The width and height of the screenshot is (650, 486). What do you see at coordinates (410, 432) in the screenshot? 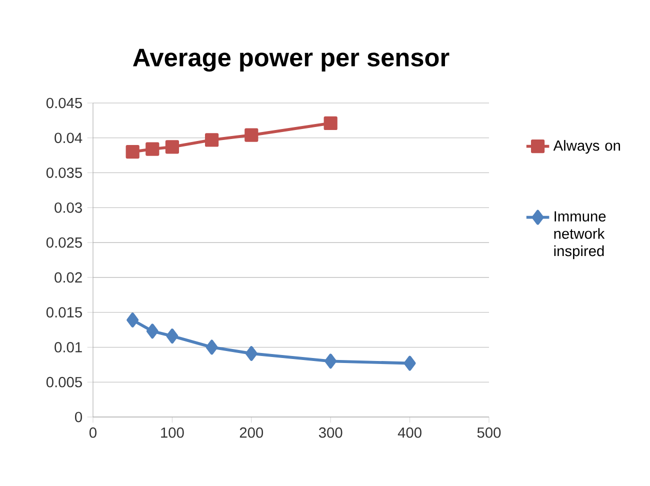
I see `x-tick-label: 400` at bounding box center [410, 432].